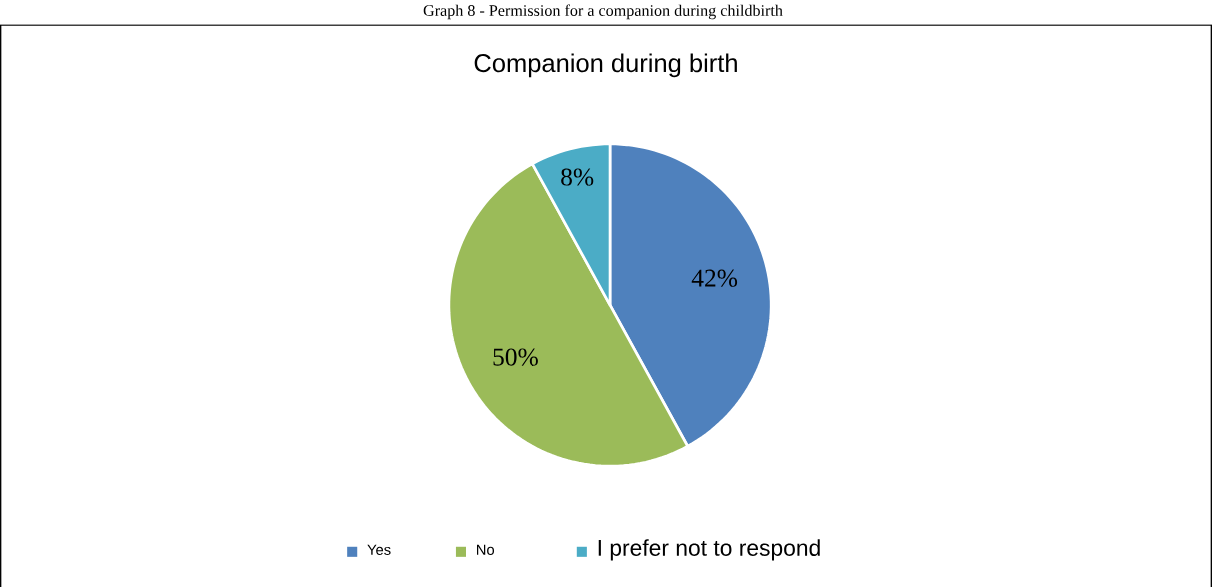 Image resolution: width=1212 pixels, height=588 pixels. I want to click on caption: Graph 8 - Permission for a companion during childbirth, so click(603, 12).